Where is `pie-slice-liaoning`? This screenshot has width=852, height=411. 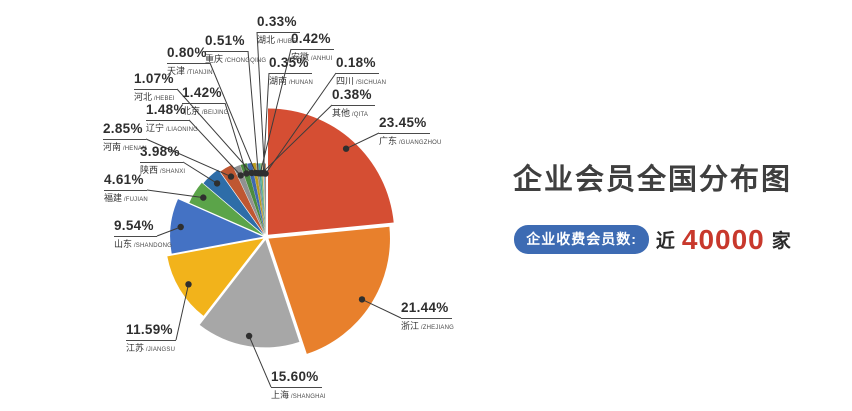 pie-slice-liaoning is located at coordinates (249, 200).